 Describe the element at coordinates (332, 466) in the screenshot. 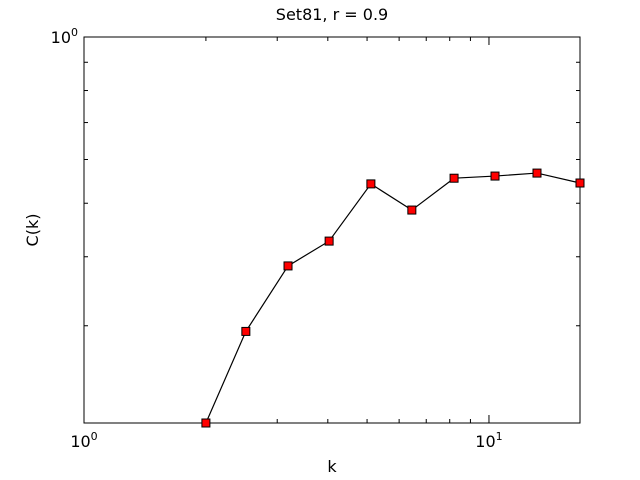

I see `x-axis-label: k` at that location.